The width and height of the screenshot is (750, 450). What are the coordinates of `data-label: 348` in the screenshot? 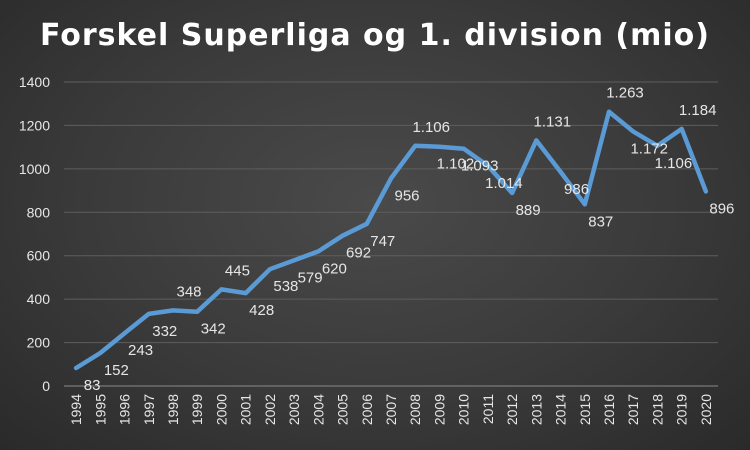 It's located at (188, 291).